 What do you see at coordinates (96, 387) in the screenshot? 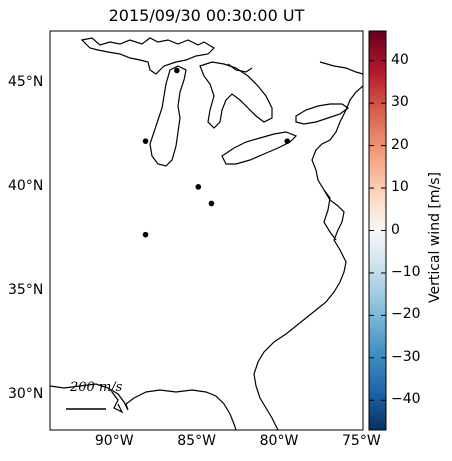
I see `scale-bar-label: 200 m/s` at bounding box center [96, 387].